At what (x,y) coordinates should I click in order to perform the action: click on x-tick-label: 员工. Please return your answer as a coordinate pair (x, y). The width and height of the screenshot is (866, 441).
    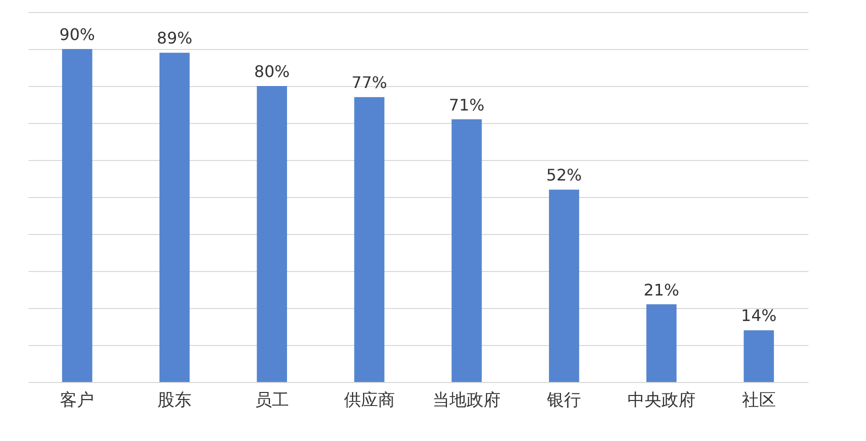
    Looking at the image, I should click on (271, 400).